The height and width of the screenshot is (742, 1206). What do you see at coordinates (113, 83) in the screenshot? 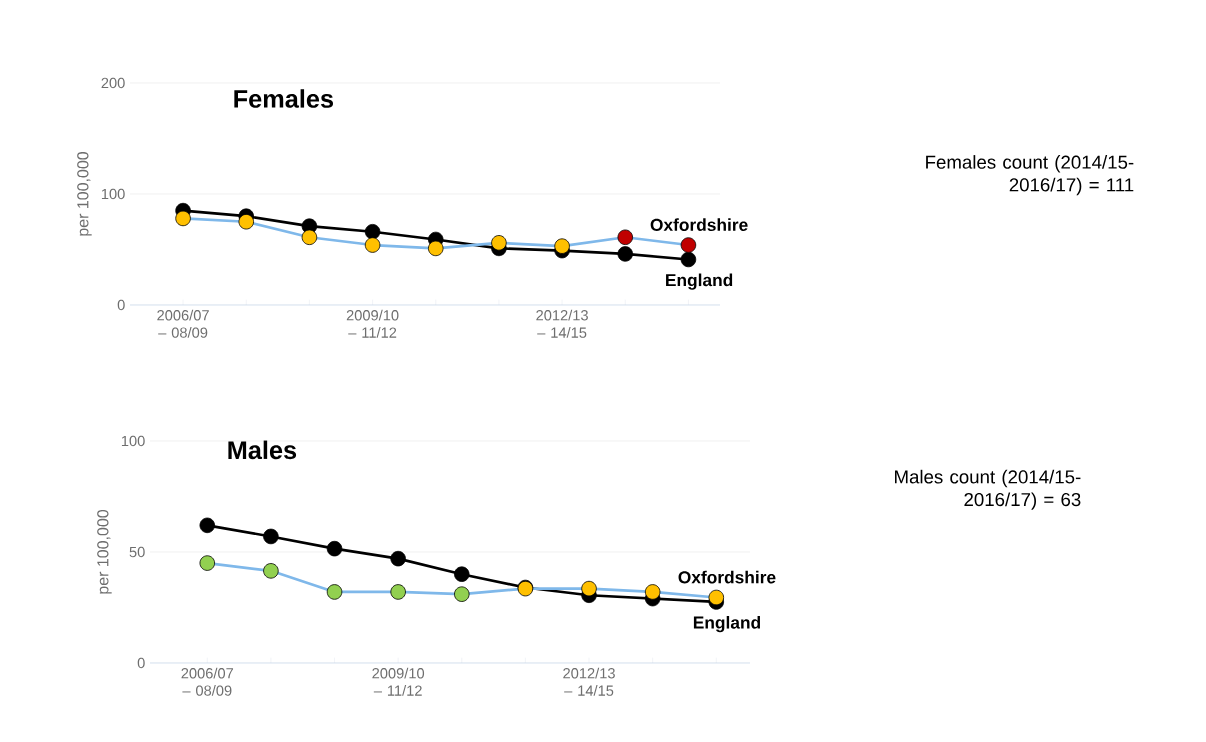
I see `y-tick-label: 200` at bounding box center [113, 83].